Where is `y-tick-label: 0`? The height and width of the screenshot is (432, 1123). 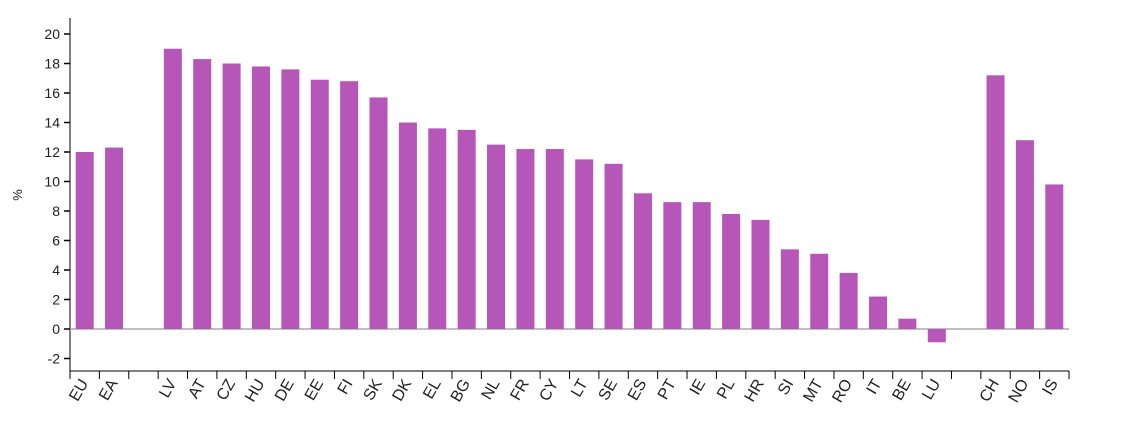 y-tick-label: 0 is located at coordinates (56, 329).